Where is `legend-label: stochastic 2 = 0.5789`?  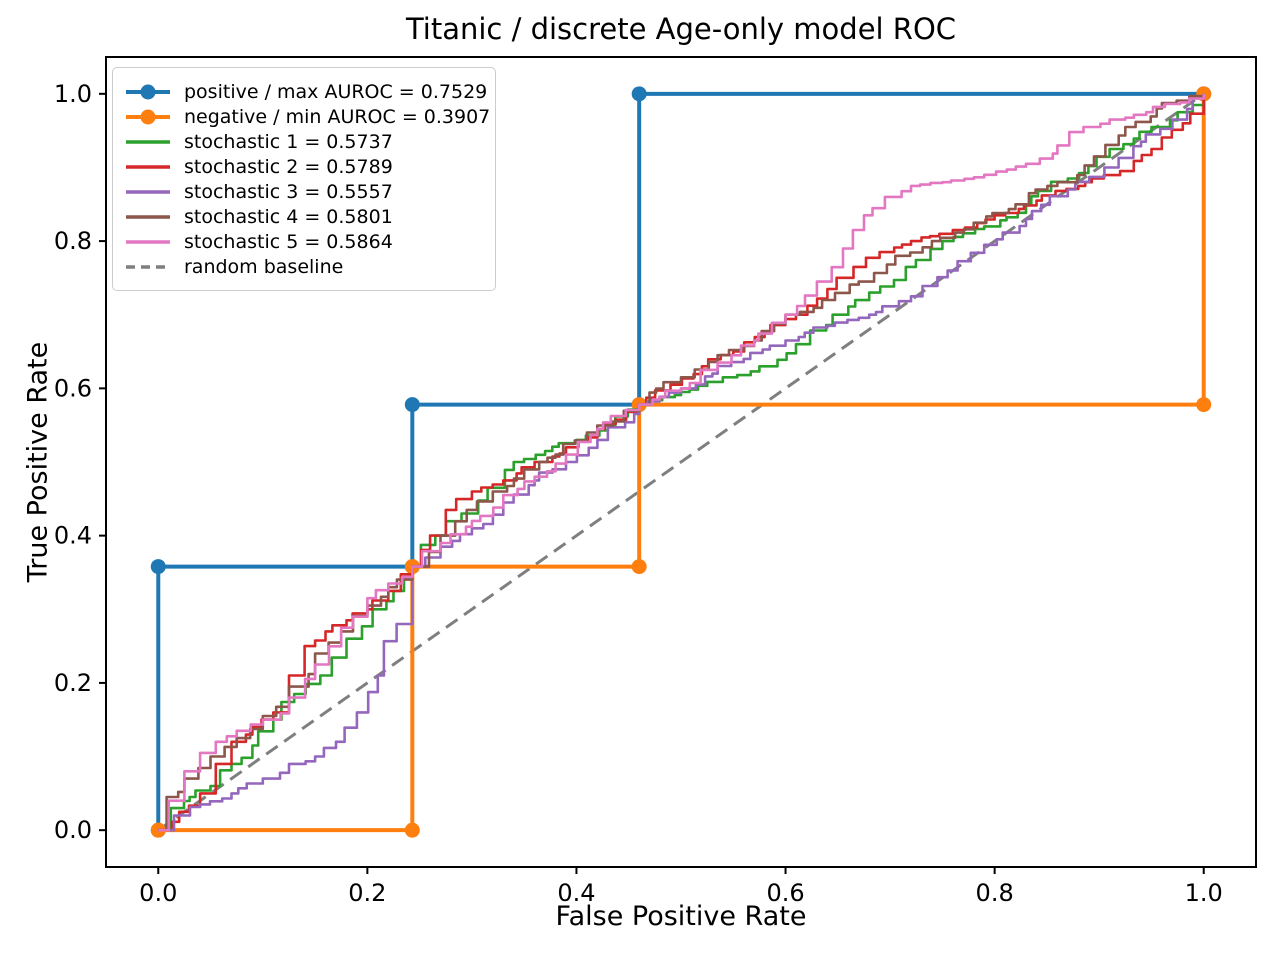 legend-label: stochastic 2 = 0.5789 is located at coordinates (288, 166).